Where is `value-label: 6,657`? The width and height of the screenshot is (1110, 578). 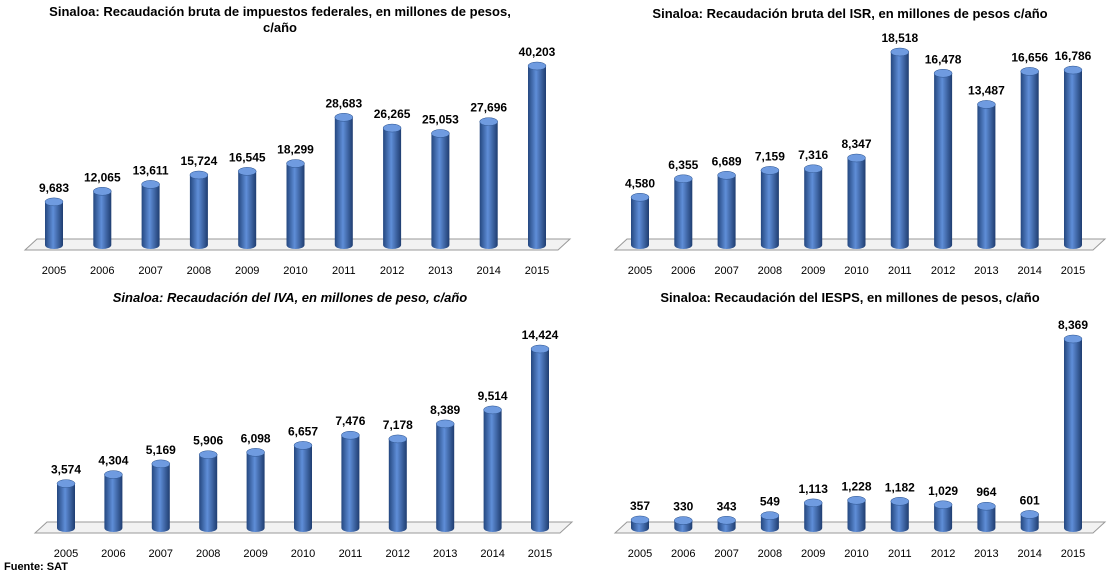 value-label: 6,657 is located at coordinates (303, 431).